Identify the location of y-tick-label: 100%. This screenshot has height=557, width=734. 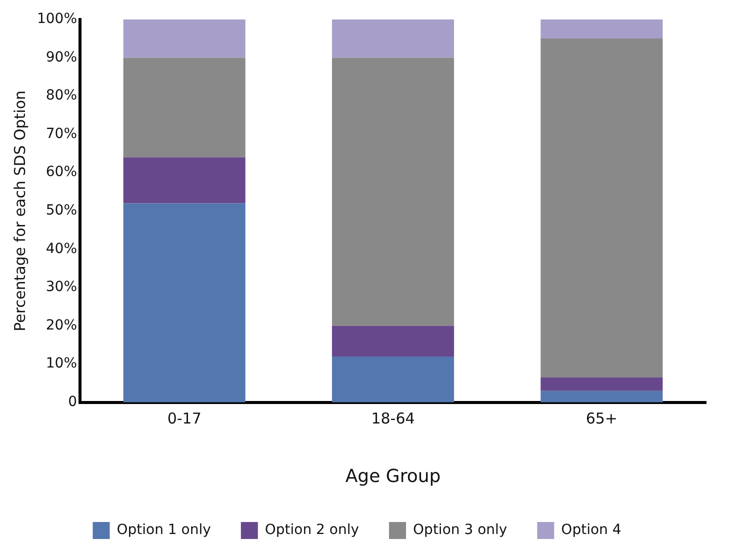
(57, 19).